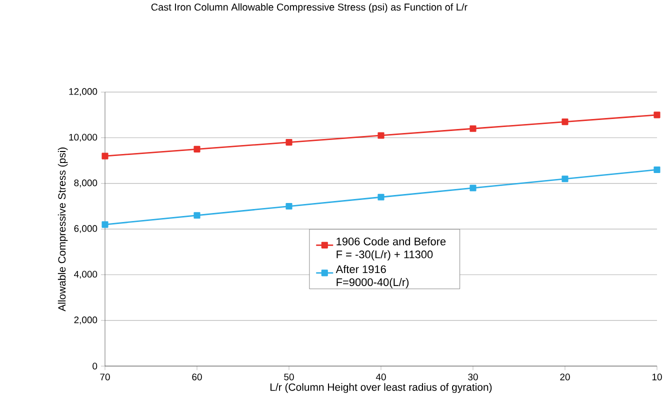  Describe the element at coordinates (657, 377) in the screenshot. I see `x-tick-label: 10` at that location.